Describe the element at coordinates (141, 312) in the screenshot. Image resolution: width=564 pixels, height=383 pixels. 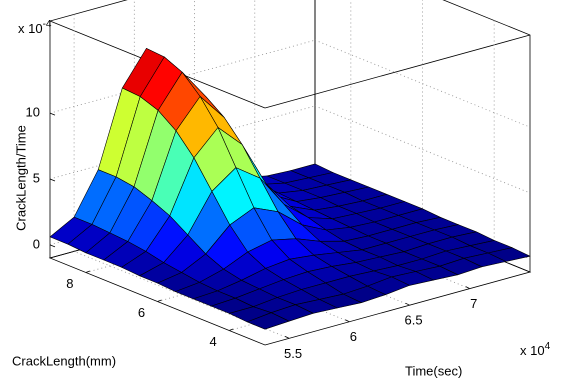
I see `y-tick-label: 6` at that location.